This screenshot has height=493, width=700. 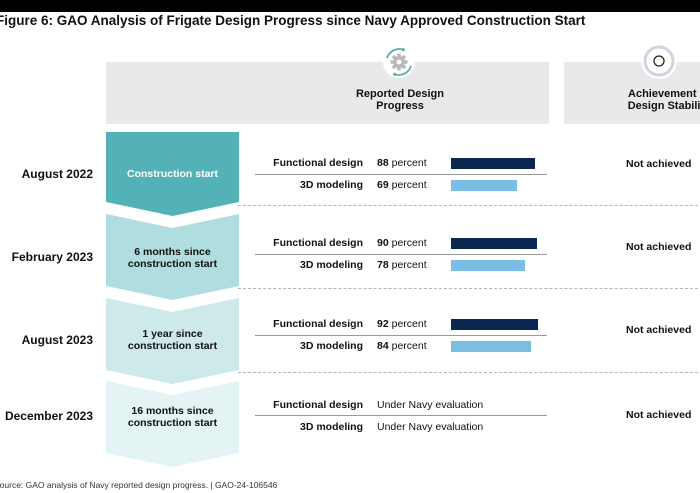 What do you see at coordinates (48, 416) in the screenshot?
I see `date-label: December 2023` at bounding box center [48, 416].